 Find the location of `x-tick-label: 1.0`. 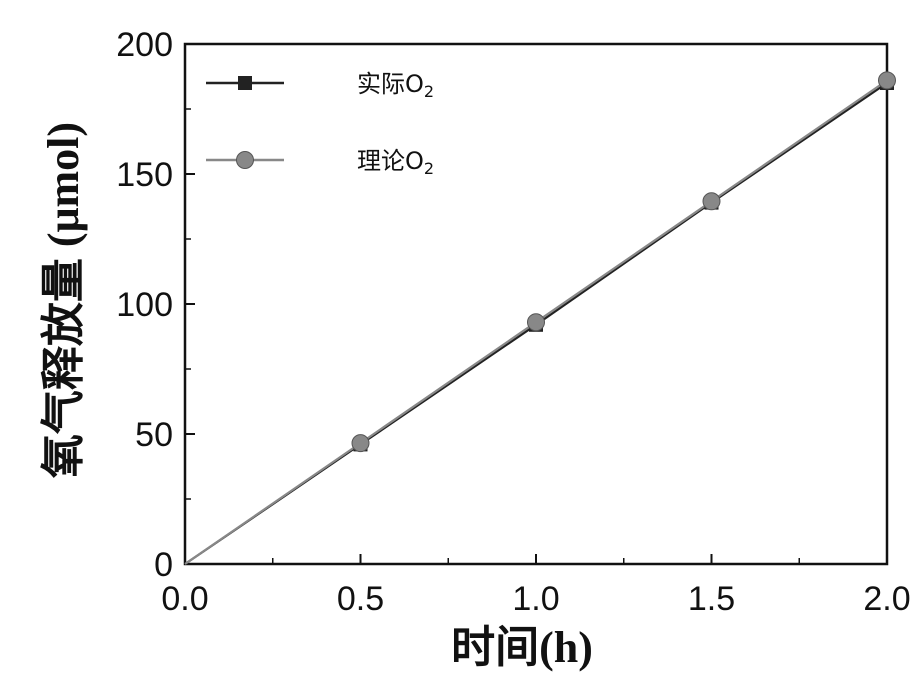

x-tick-label: 1.0 is located at coordinates (535, 599).